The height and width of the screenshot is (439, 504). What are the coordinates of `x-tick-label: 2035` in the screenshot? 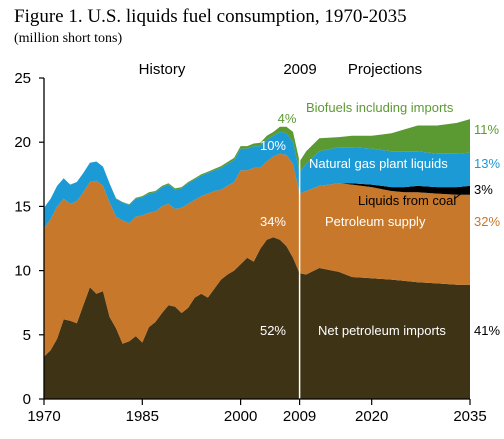 It's located at (469, 416).